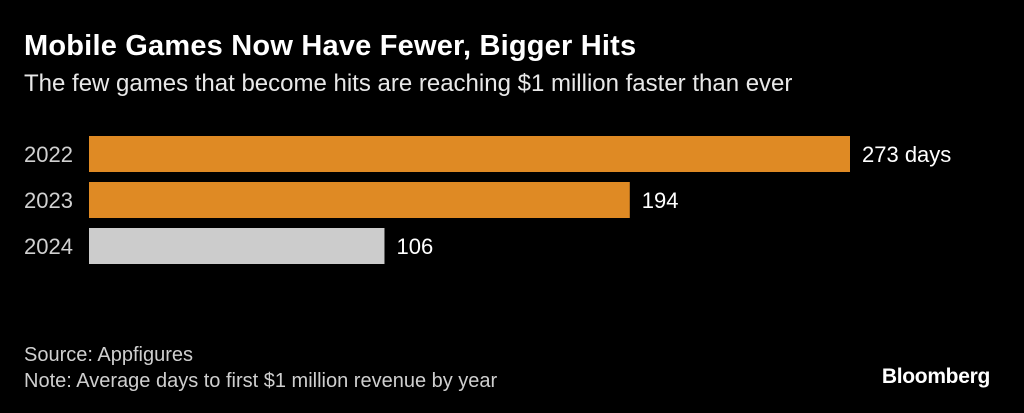 The height and width of the screenshot is (413, 1024). Describe the element at coordinates (48, 246) in the screenshot. I see `category-label-2024: 2024` at that location.